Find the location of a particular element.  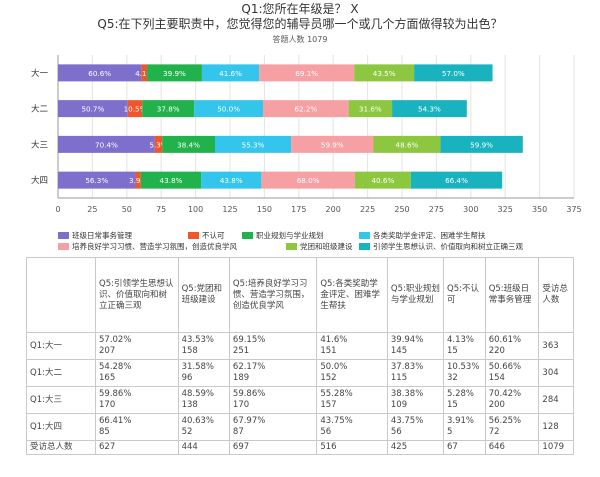

data-label: 69.1% is located at coordinates (306, 73).